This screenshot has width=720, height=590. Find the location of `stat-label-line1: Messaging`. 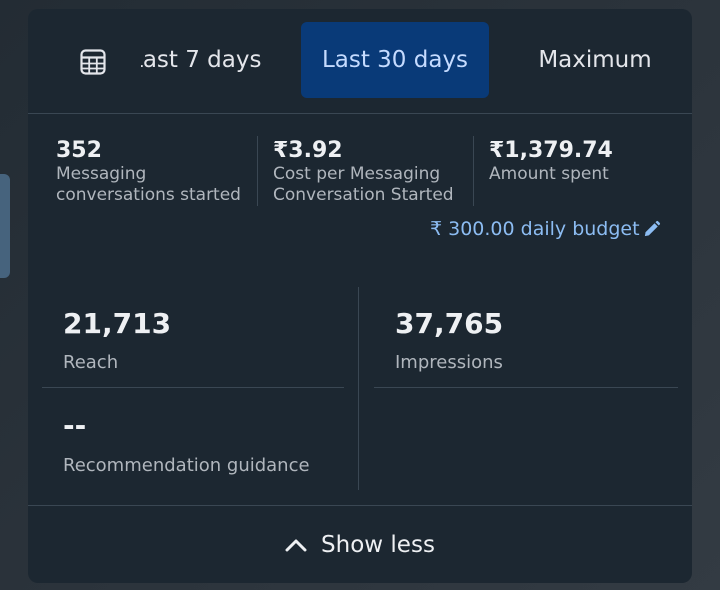

stat-label-line1: Messaging is located at coordinates (101, 174).